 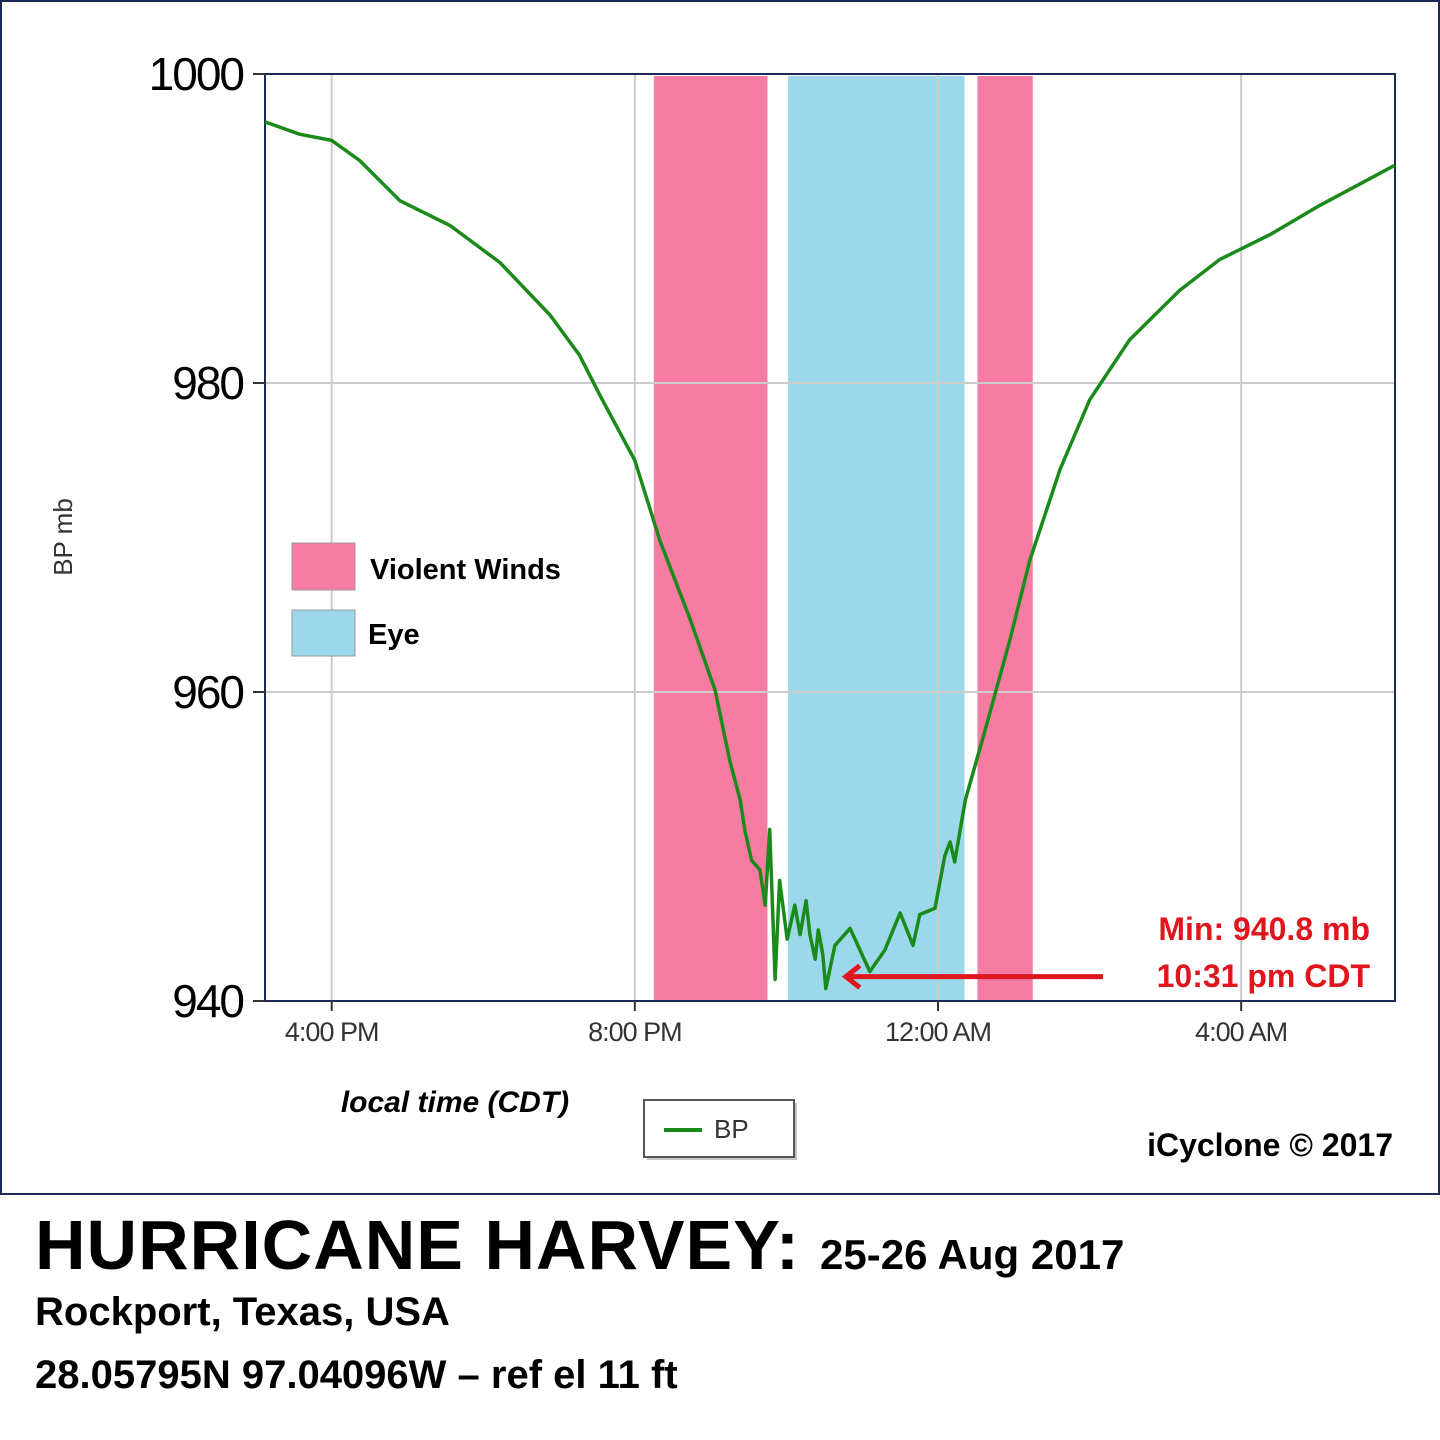 What do you see at coordinates (323, 633) in the screenshot?
I see `legend-swatch-eye` at bounding box center [323, 633].